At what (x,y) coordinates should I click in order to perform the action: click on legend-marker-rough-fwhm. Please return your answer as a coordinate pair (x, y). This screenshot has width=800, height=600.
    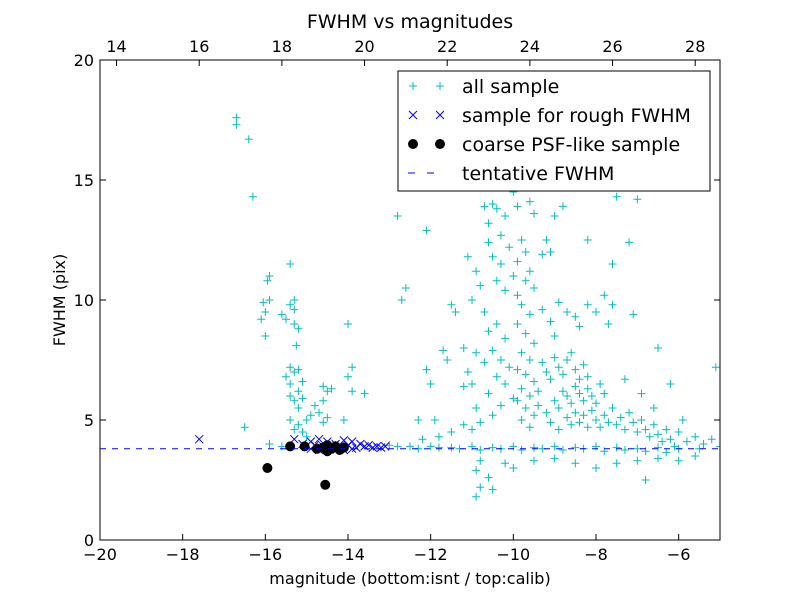
    Looking at the image, I should click on (440, 115).